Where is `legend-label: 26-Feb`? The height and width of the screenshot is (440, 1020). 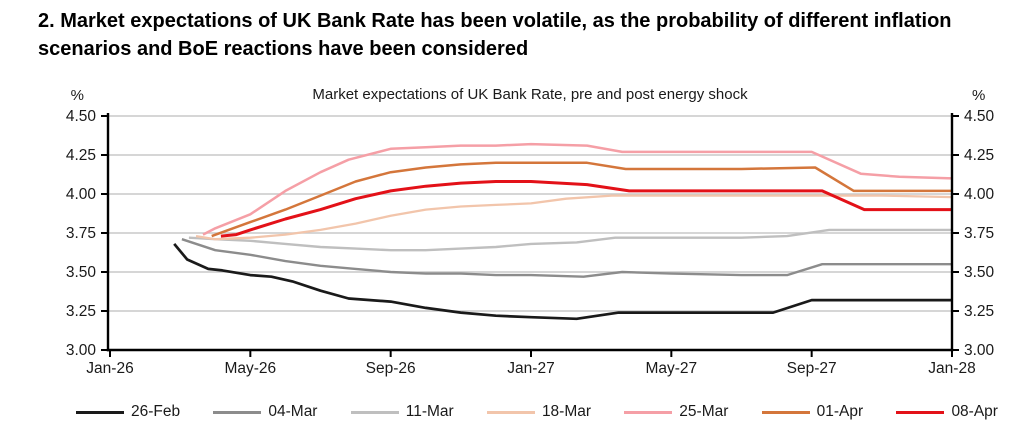
legend-label: 26-Feb is located at coordinates (156, 411).